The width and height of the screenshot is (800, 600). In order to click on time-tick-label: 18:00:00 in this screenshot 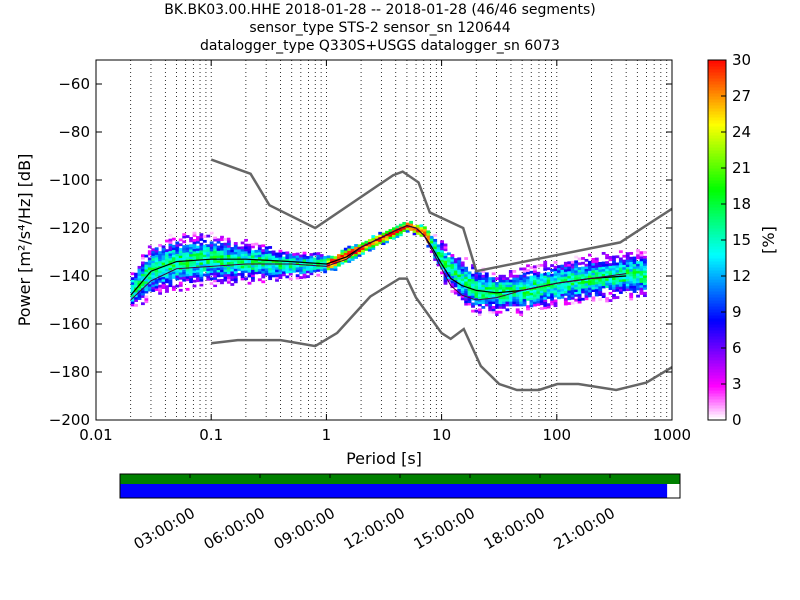, I will do `click(514, 528)`.